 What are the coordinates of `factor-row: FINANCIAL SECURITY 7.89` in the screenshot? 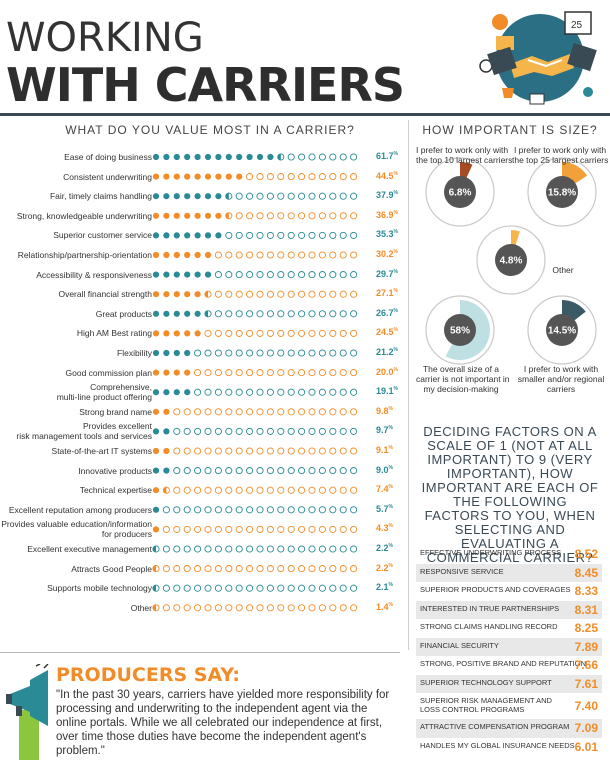 It's located at (509, 646).